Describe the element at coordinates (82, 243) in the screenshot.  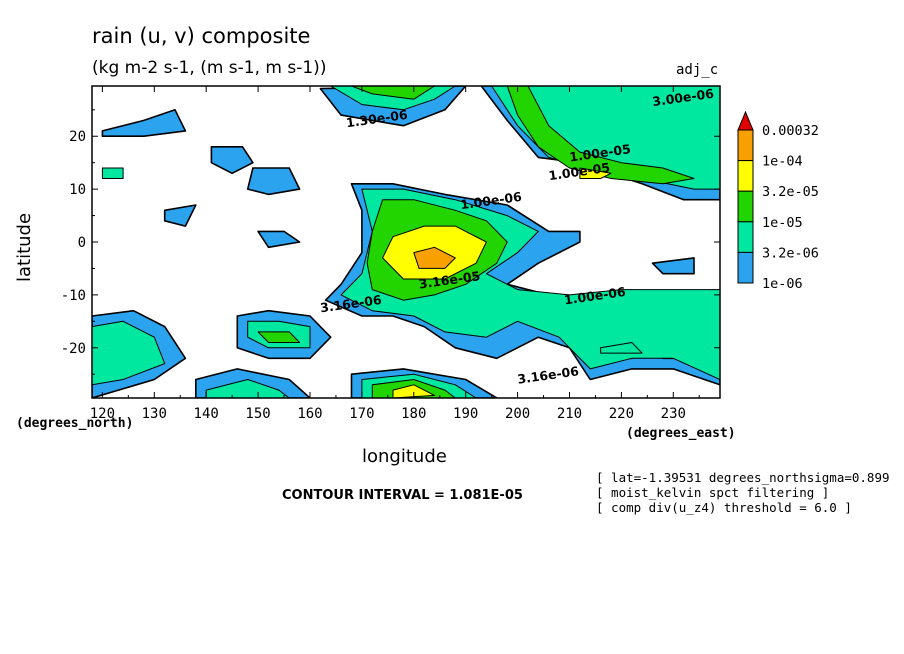
I see `y-tick-label: 0` at that location.